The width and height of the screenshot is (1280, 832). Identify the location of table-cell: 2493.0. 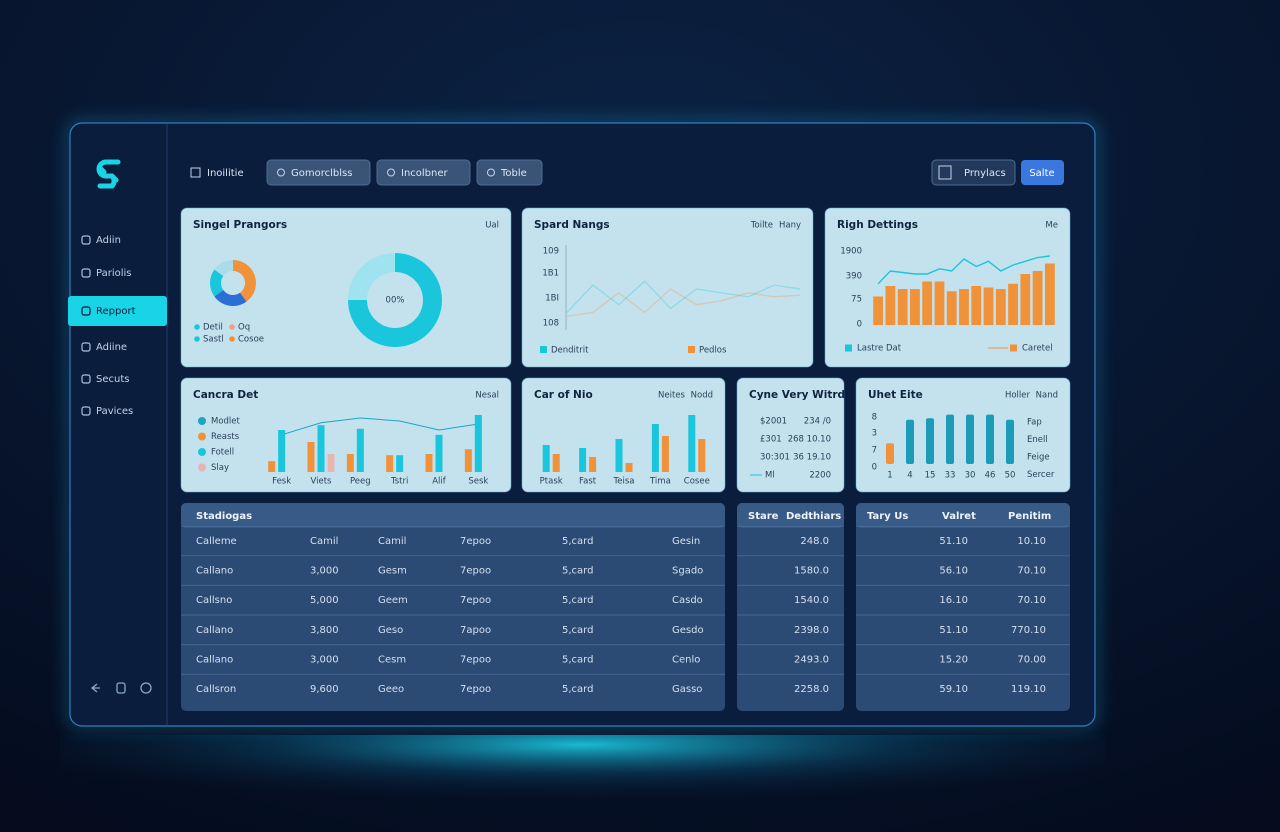
(811, 659).